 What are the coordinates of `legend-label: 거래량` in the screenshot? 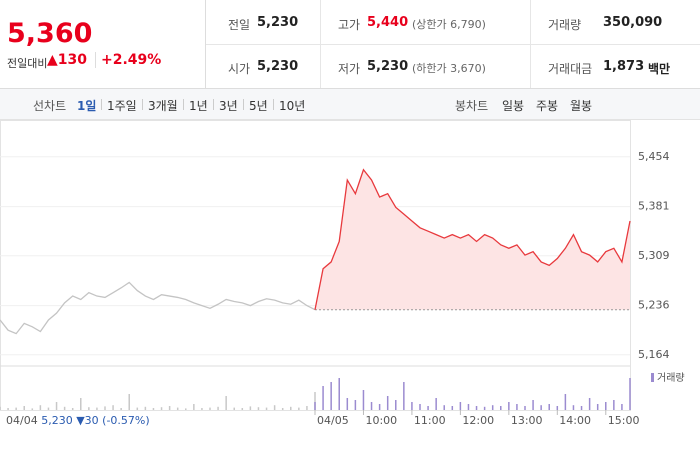 It's located at (671, 378).